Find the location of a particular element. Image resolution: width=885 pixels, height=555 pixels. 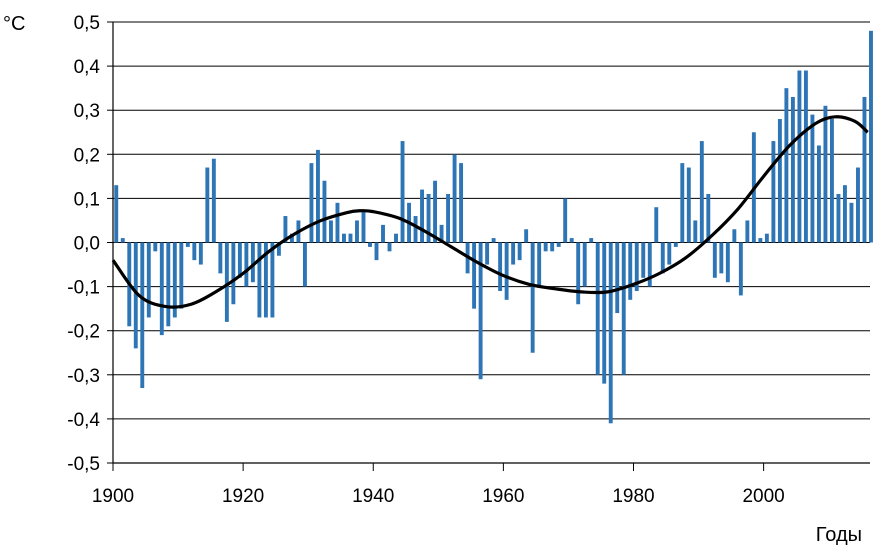

y-tick-label: 0,0 is located at coordinates (87, 244).